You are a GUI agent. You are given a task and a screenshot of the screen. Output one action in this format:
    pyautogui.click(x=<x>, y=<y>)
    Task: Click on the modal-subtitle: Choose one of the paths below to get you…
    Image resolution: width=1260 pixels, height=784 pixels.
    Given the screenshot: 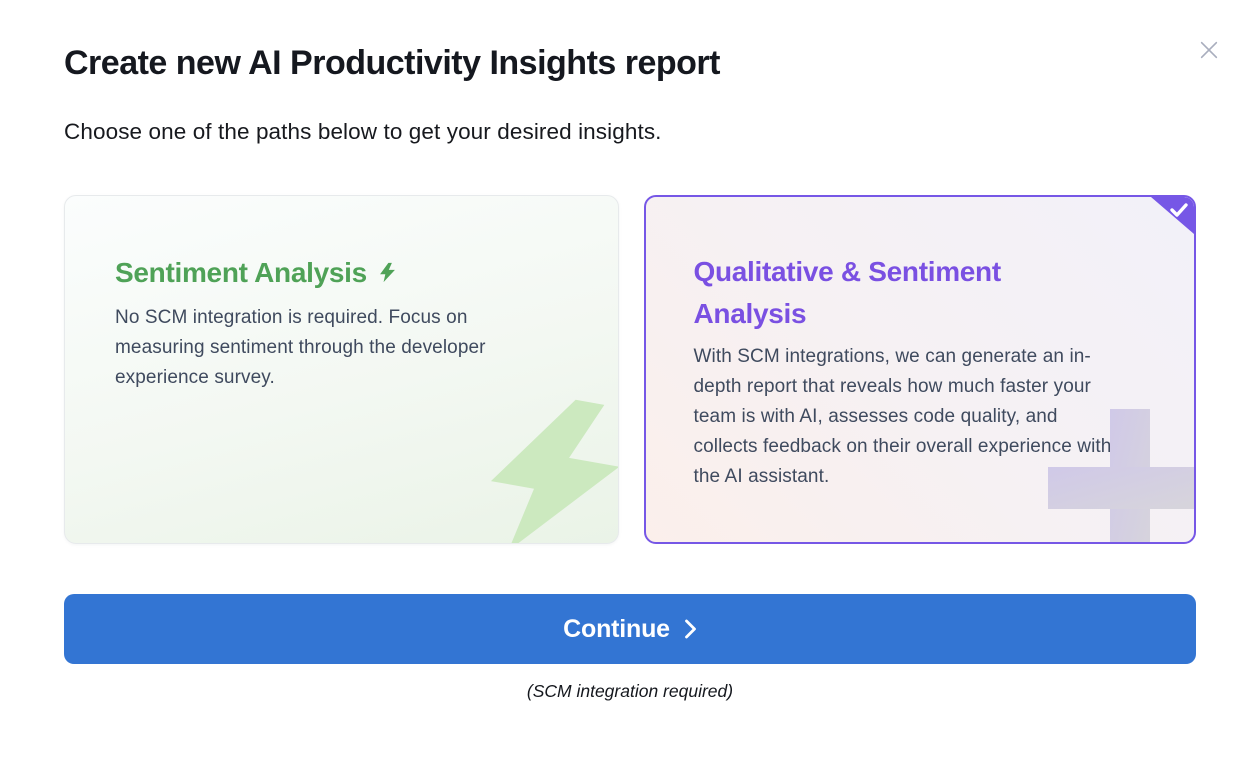 What is the action you would take?
    pyautogui.click(x=363, y=131)
    